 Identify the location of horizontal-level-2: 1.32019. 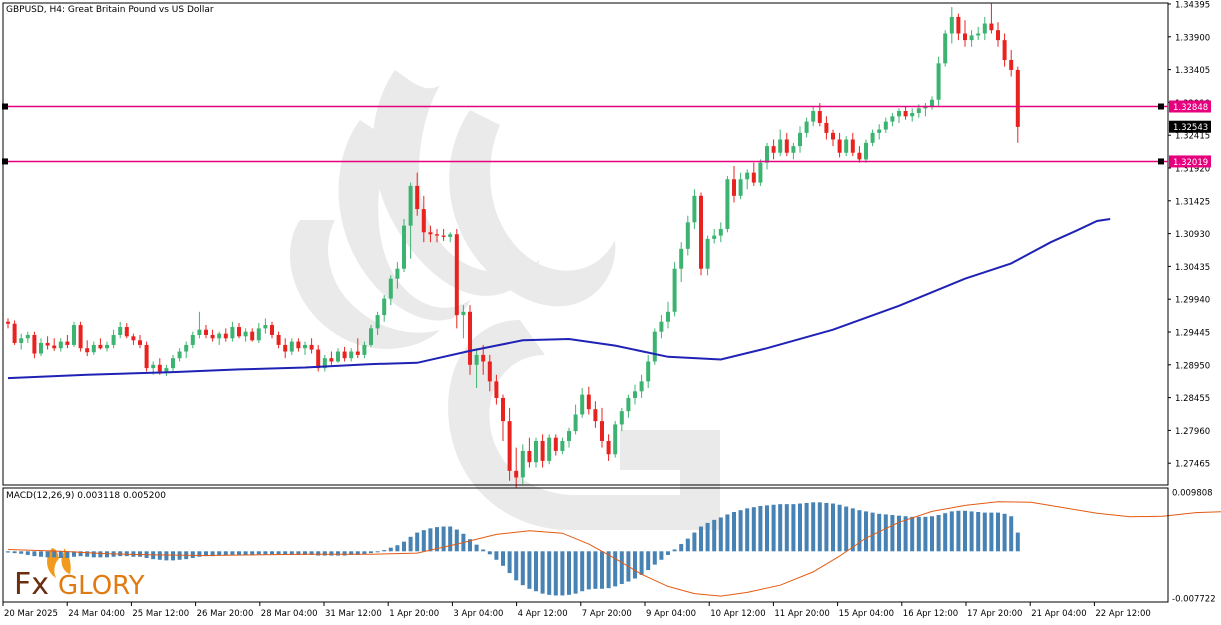
(606, 161).